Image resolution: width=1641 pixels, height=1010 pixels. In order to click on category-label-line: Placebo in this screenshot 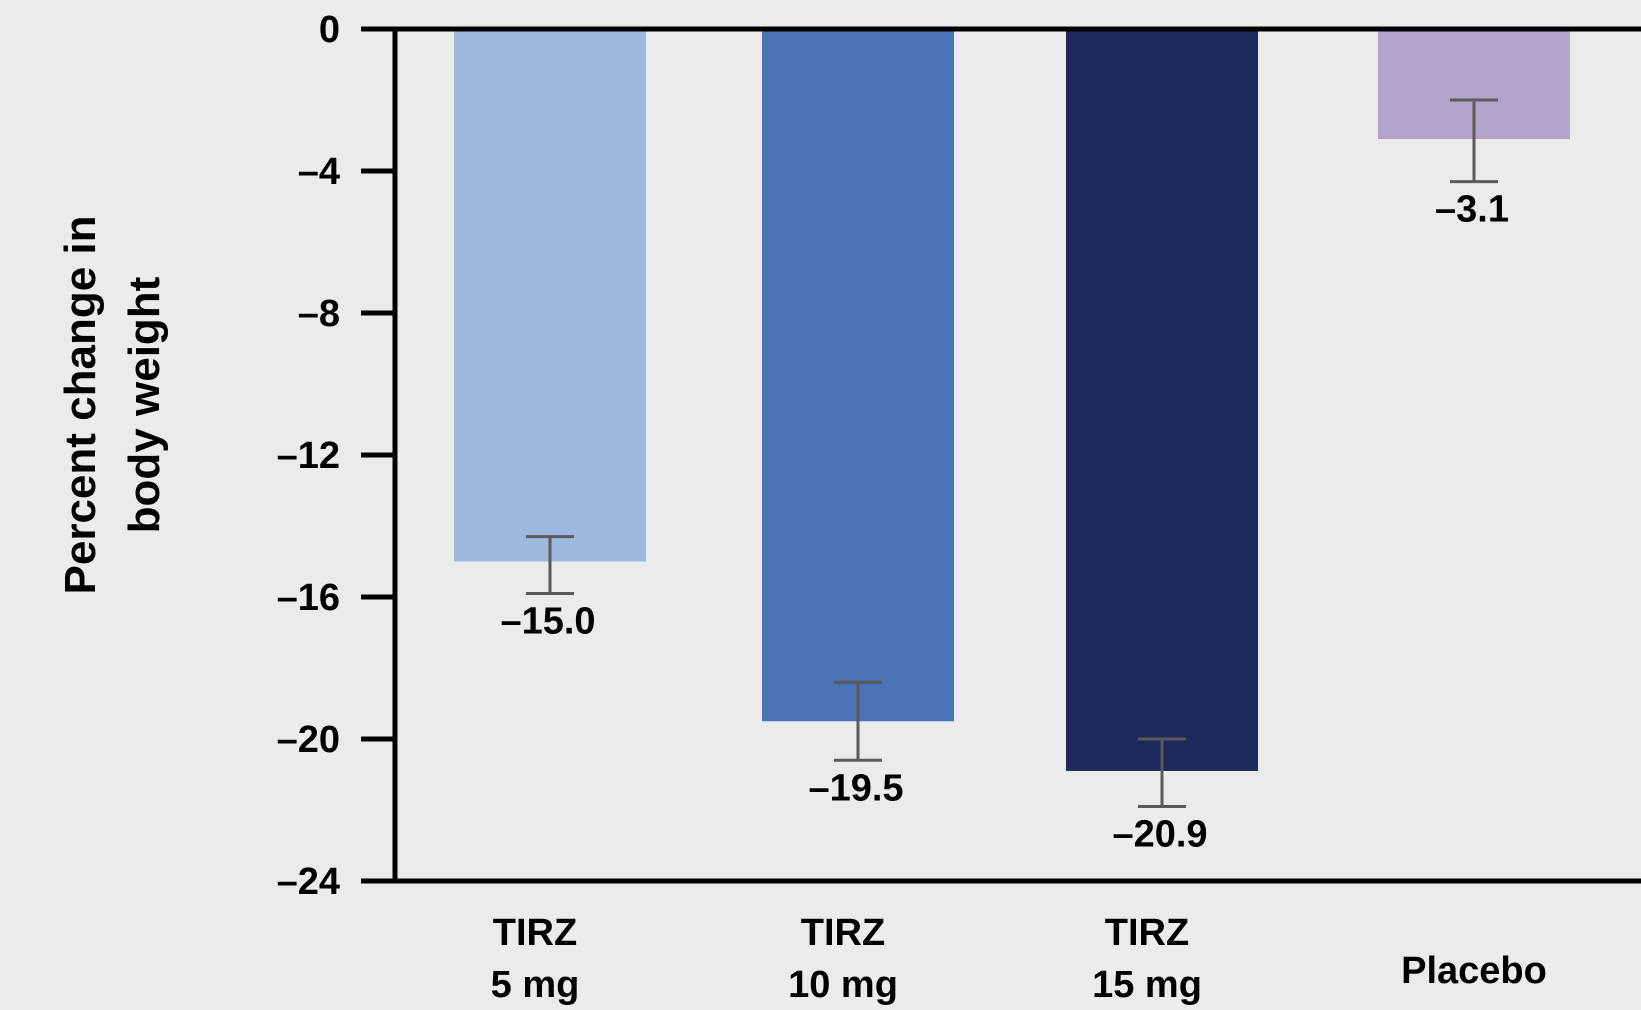, I will do `click(1474, 971)`.